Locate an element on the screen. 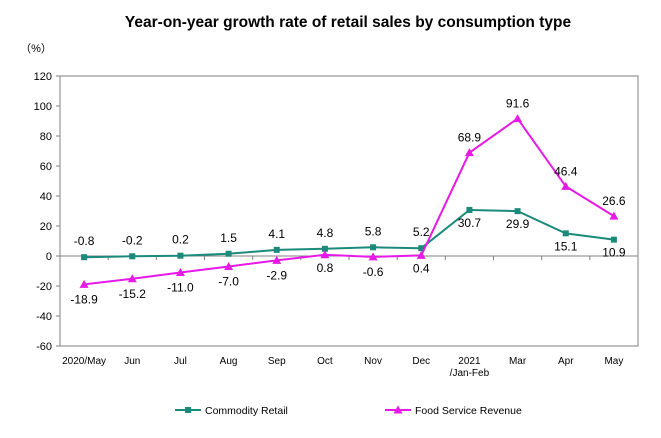 The image size is (661, 438). x-tick-label: Nov is located at coordinates (373, 361).